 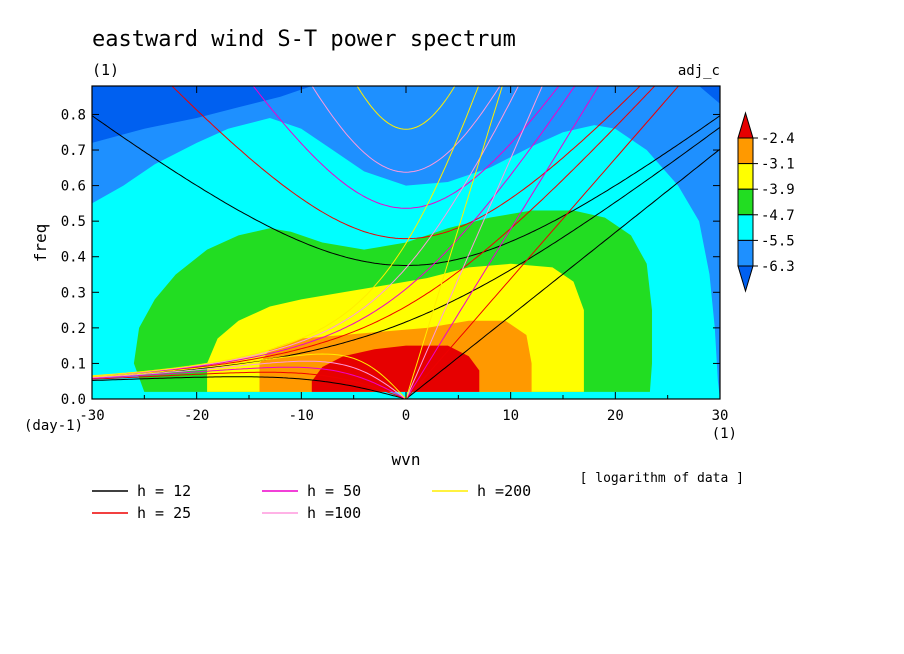 I want to click on curve-kelvin-h12, so click(x=562, y=273).